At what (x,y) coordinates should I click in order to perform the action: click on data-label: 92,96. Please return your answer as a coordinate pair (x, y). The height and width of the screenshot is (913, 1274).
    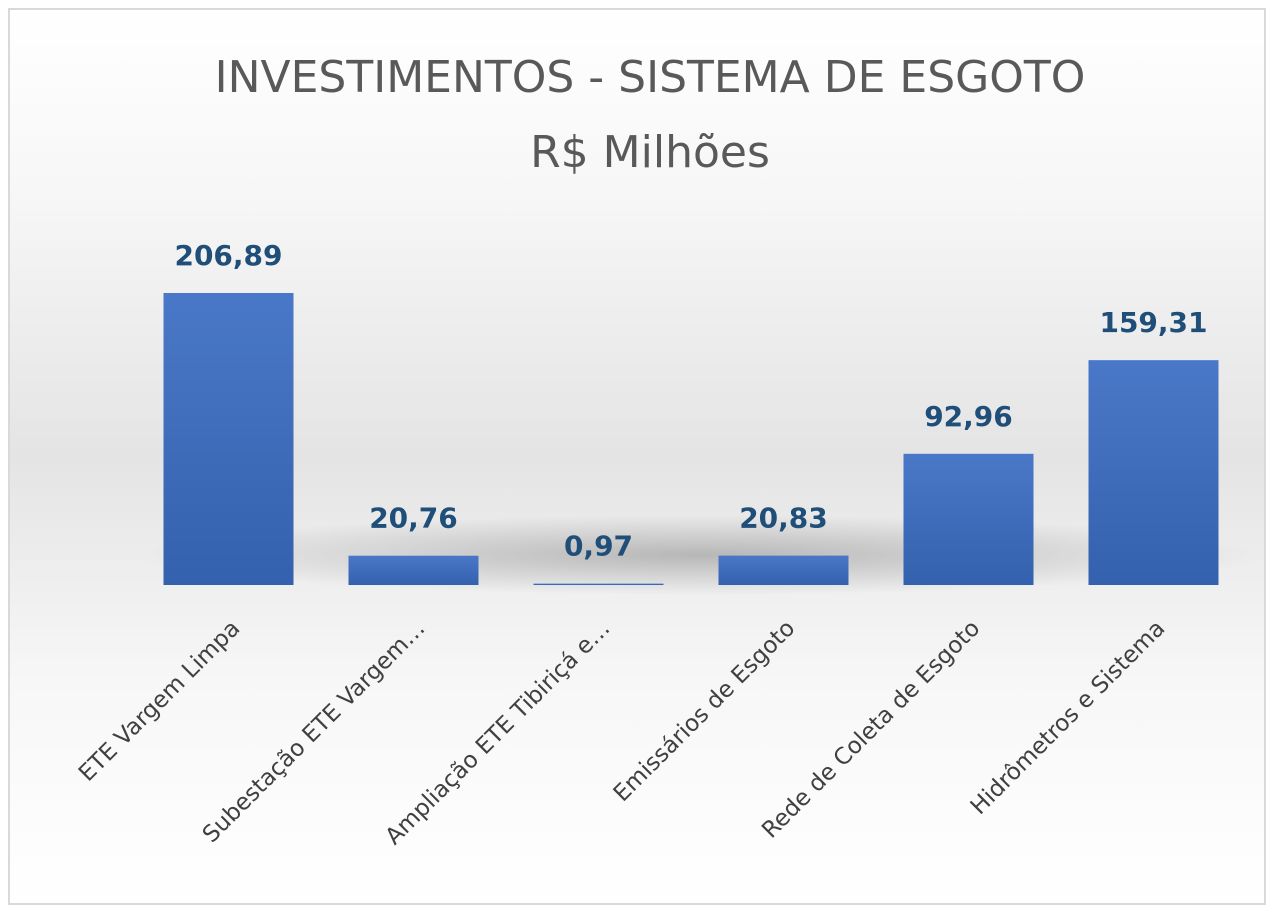
    Looking at the image, I should click on (968, 416).